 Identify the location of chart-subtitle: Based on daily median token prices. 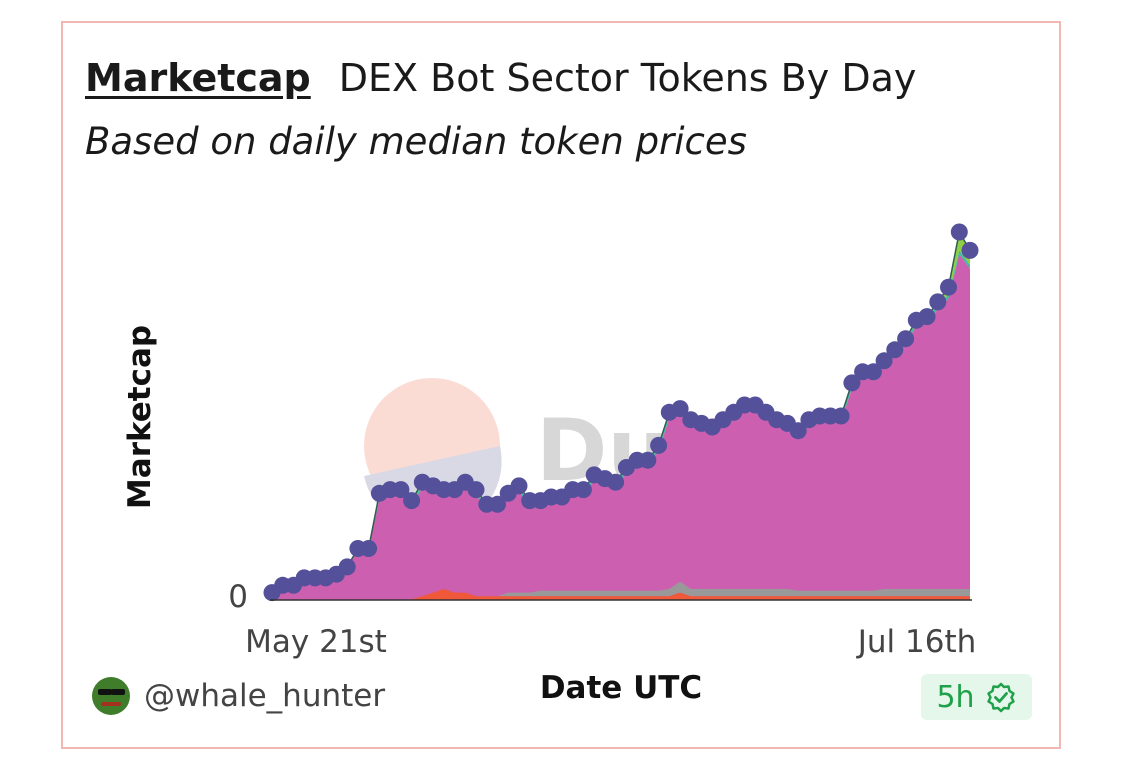
(416, 141).